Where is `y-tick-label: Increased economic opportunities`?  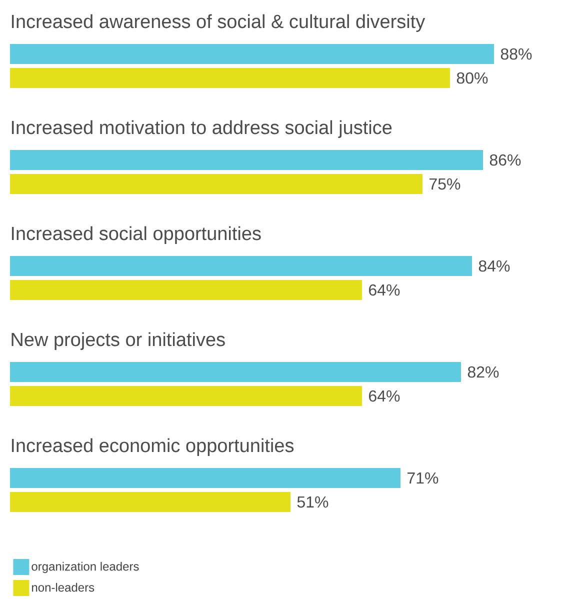
y-tick-label: Increased economic opportunities is located at coordinates (153, 447).